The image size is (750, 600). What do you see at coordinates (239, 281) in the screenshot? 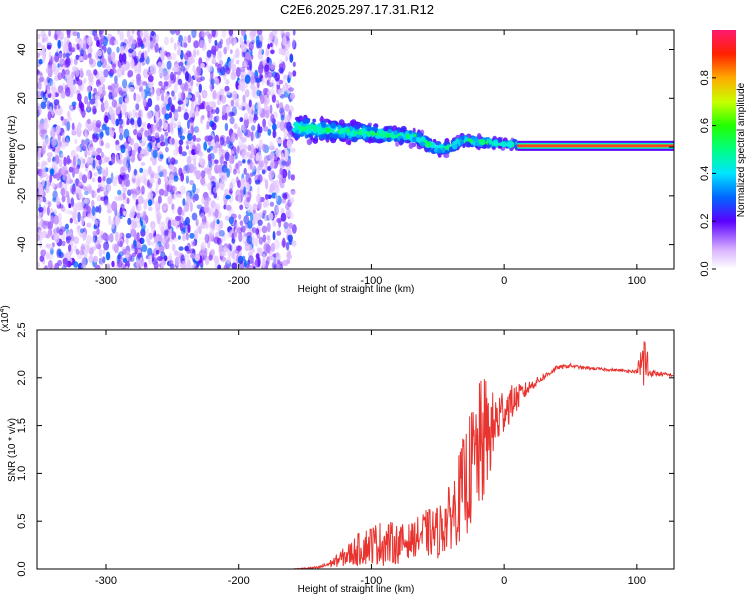
I see `x-tick-label: -200` at bounding box center [239, 281].